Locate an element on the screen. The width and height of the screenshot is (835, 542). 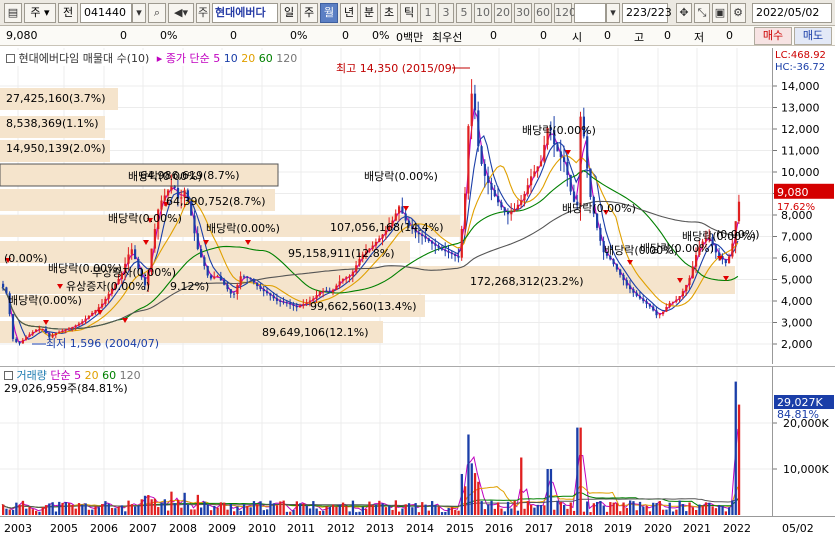
speaker-icon: ◀▾ is located at coordinates (181, 13).